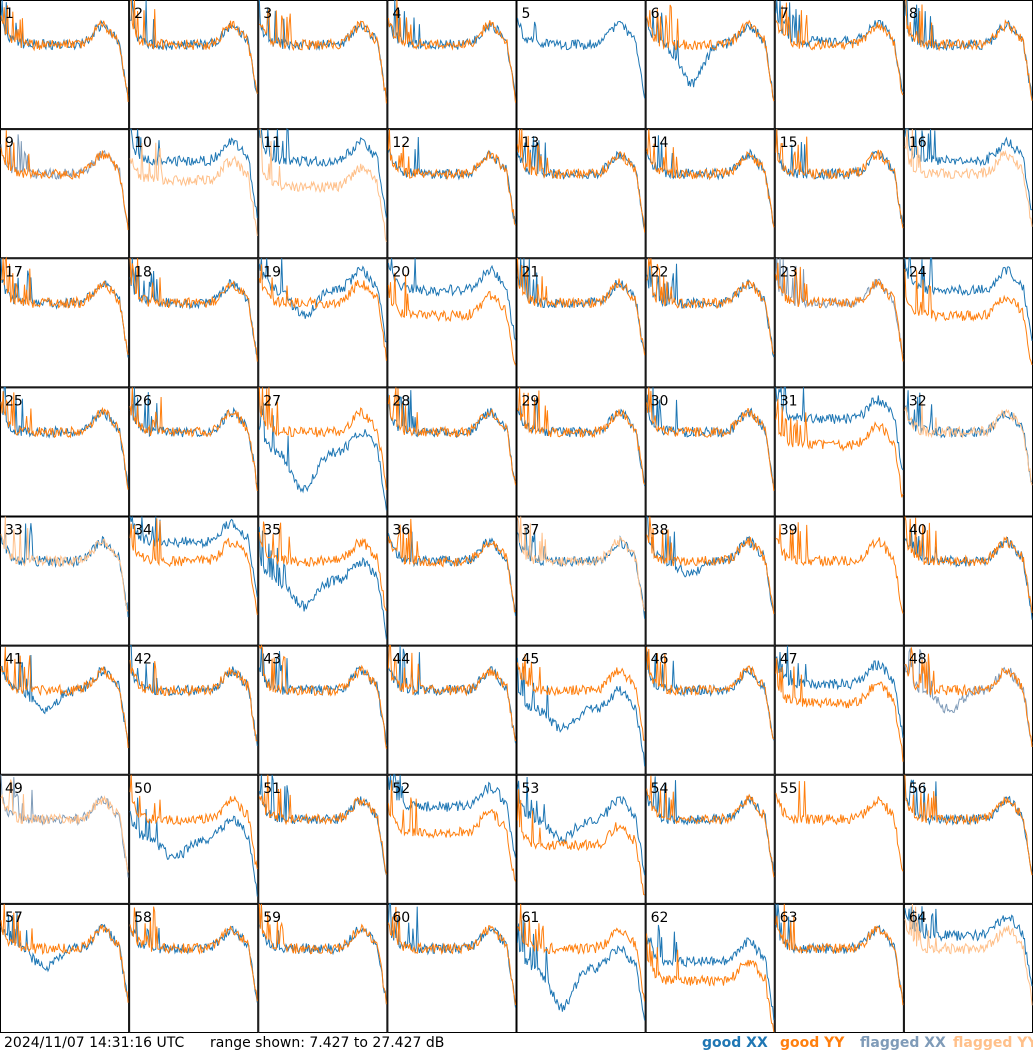 This screenshot has height=1053, width=1033. I want to click on legend-flagged-xx: flagged XX, so click(903, 1043).